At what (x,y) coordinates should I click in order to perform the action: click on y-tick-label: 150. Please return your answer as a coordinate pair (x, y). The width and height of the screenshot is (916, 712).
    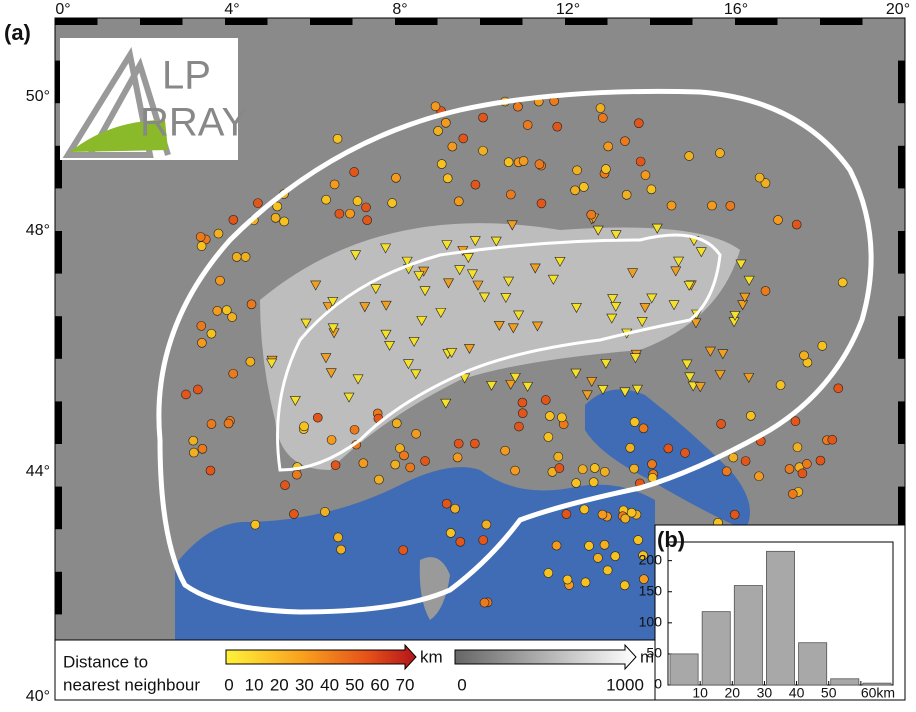
    Looking at the image, I should click on (651, 590).